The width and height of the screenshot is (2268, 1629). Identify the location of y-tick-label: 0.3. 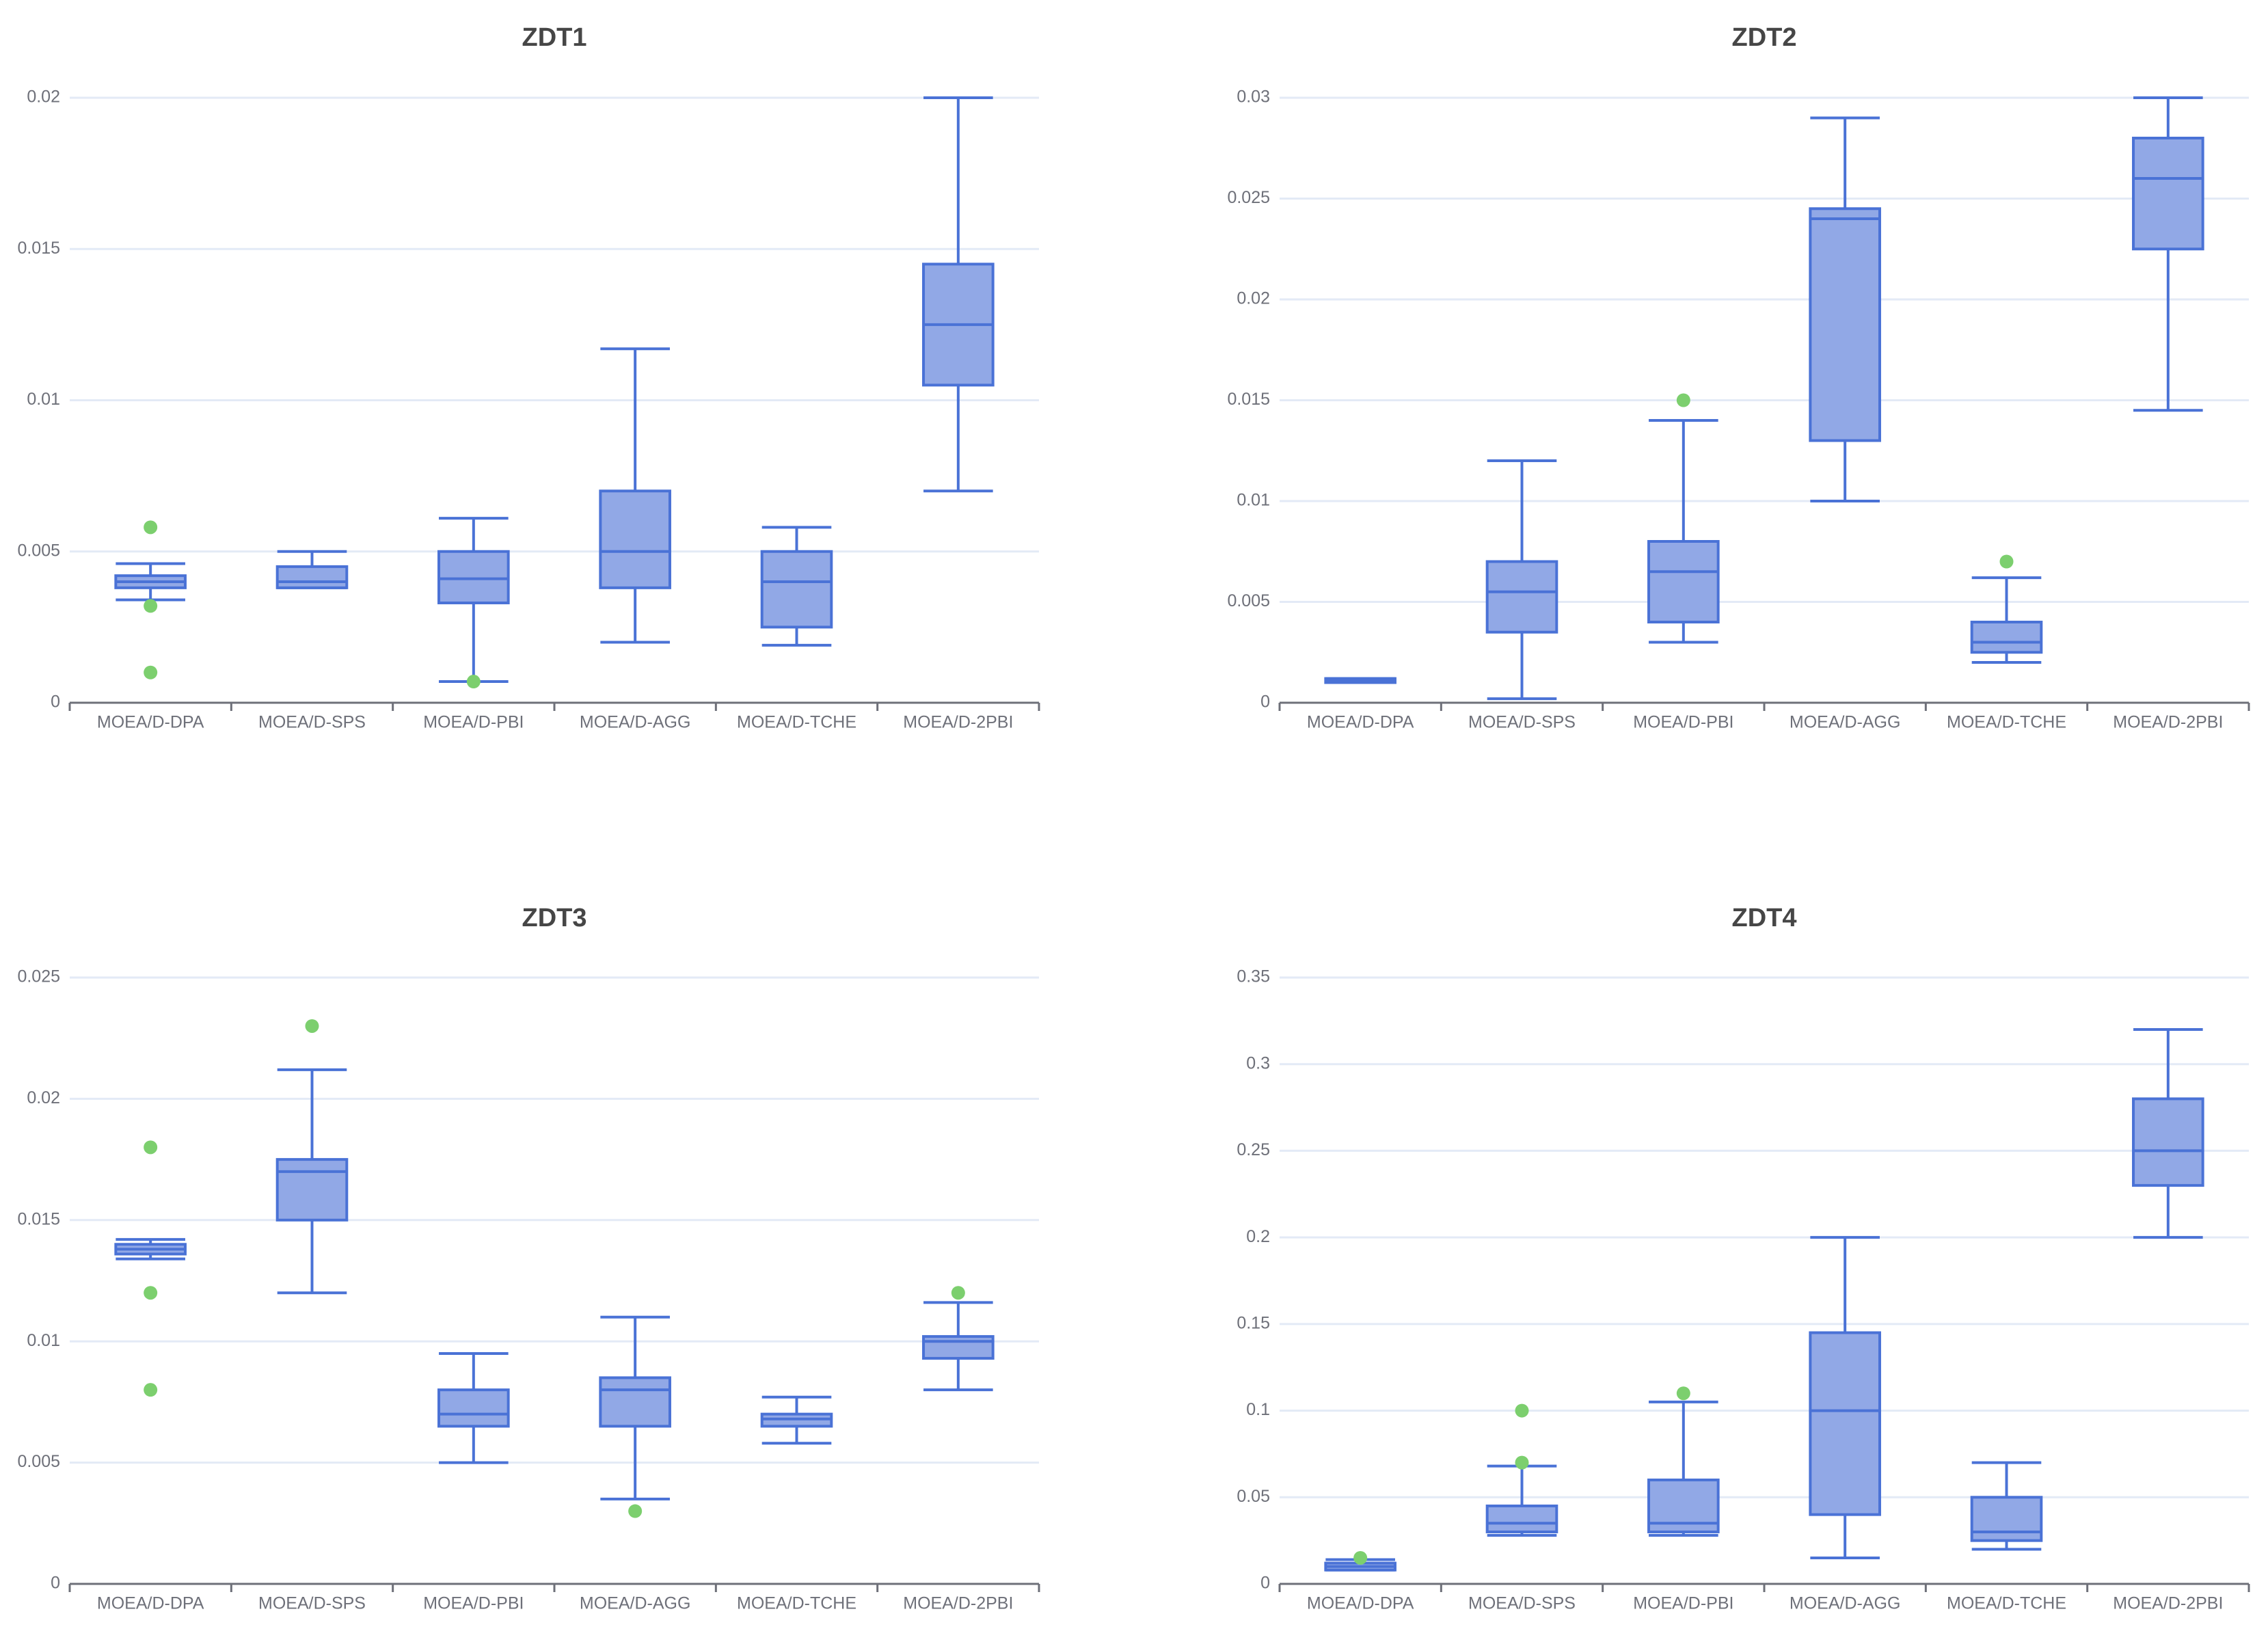
(1258, 1063).